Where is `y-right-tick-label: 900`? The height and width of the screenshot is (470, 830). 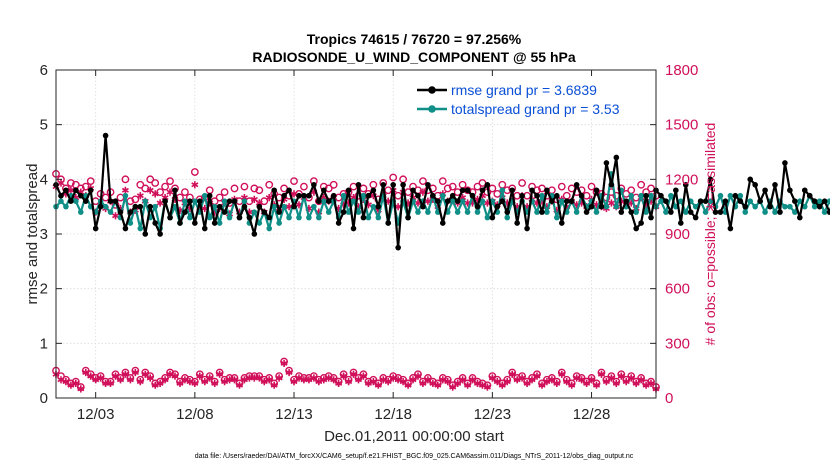
y-right-tick-label: 900 is located at coordinates (677, 234).